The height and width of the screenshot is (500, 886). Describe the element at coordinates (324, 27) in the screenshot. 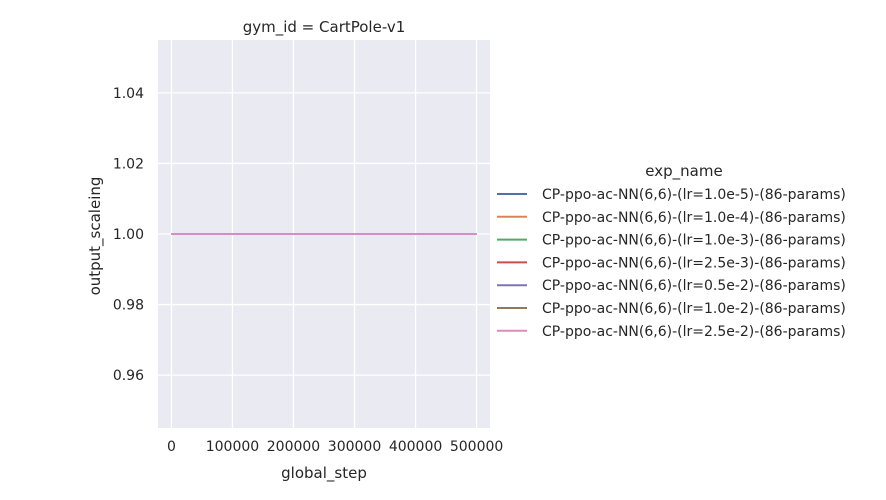

I see `chart-title: gym_id = CartPole-v1` at that location.